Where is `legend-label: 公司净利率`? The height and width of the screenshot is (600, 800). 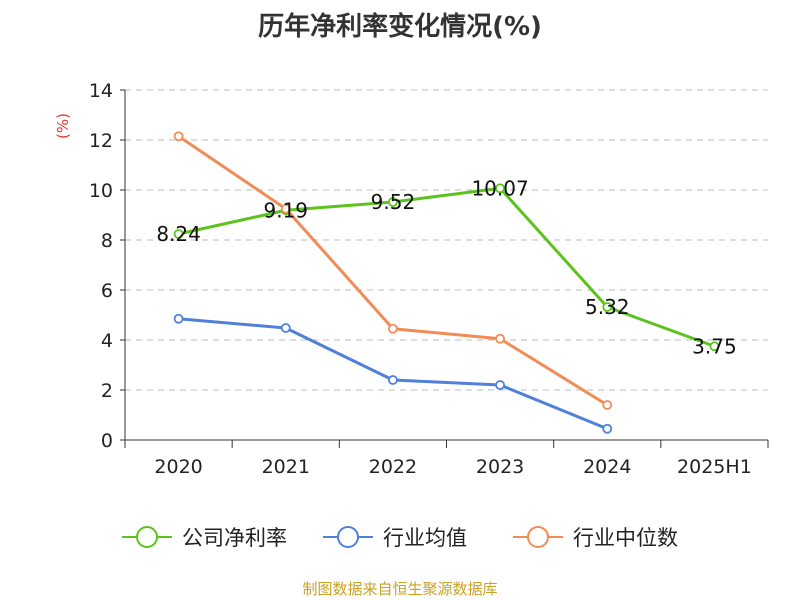
legend-label: 公司净利率 is located at coordinates (234, 538).